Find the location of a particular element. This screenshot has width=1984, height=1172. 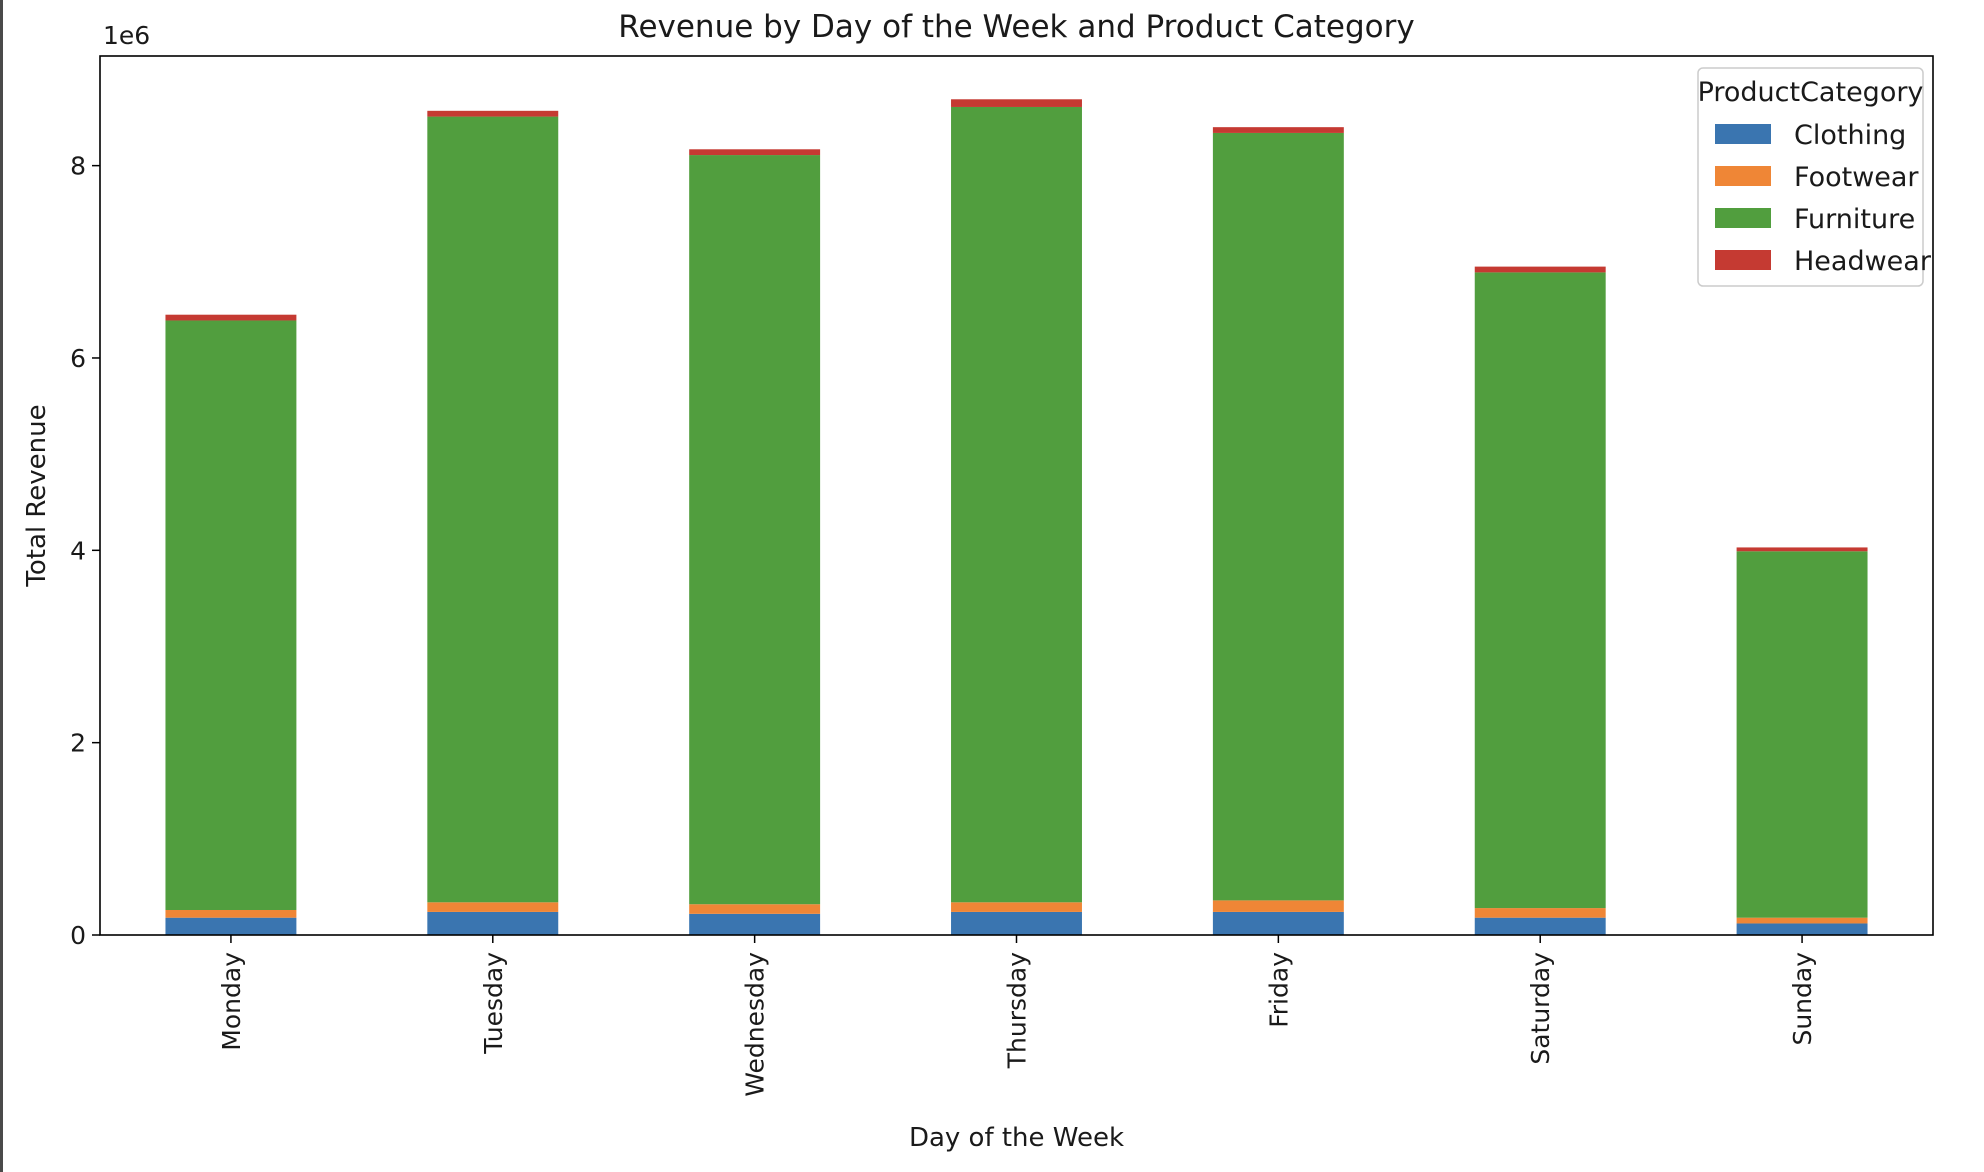

bar-sunday-clothing is located at coordinates (1802, 929).